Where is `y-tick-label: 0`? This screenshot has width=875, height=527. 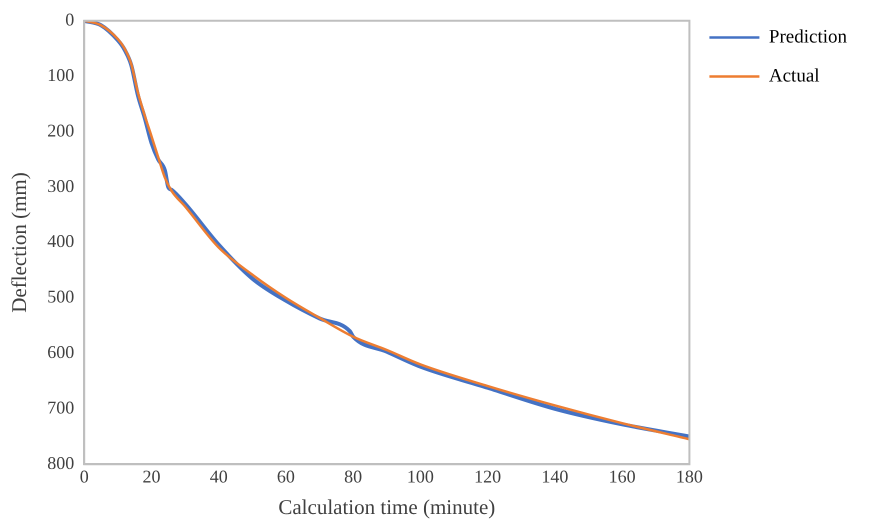 y-tick-label: 0 is located at coordinates (69, 20).